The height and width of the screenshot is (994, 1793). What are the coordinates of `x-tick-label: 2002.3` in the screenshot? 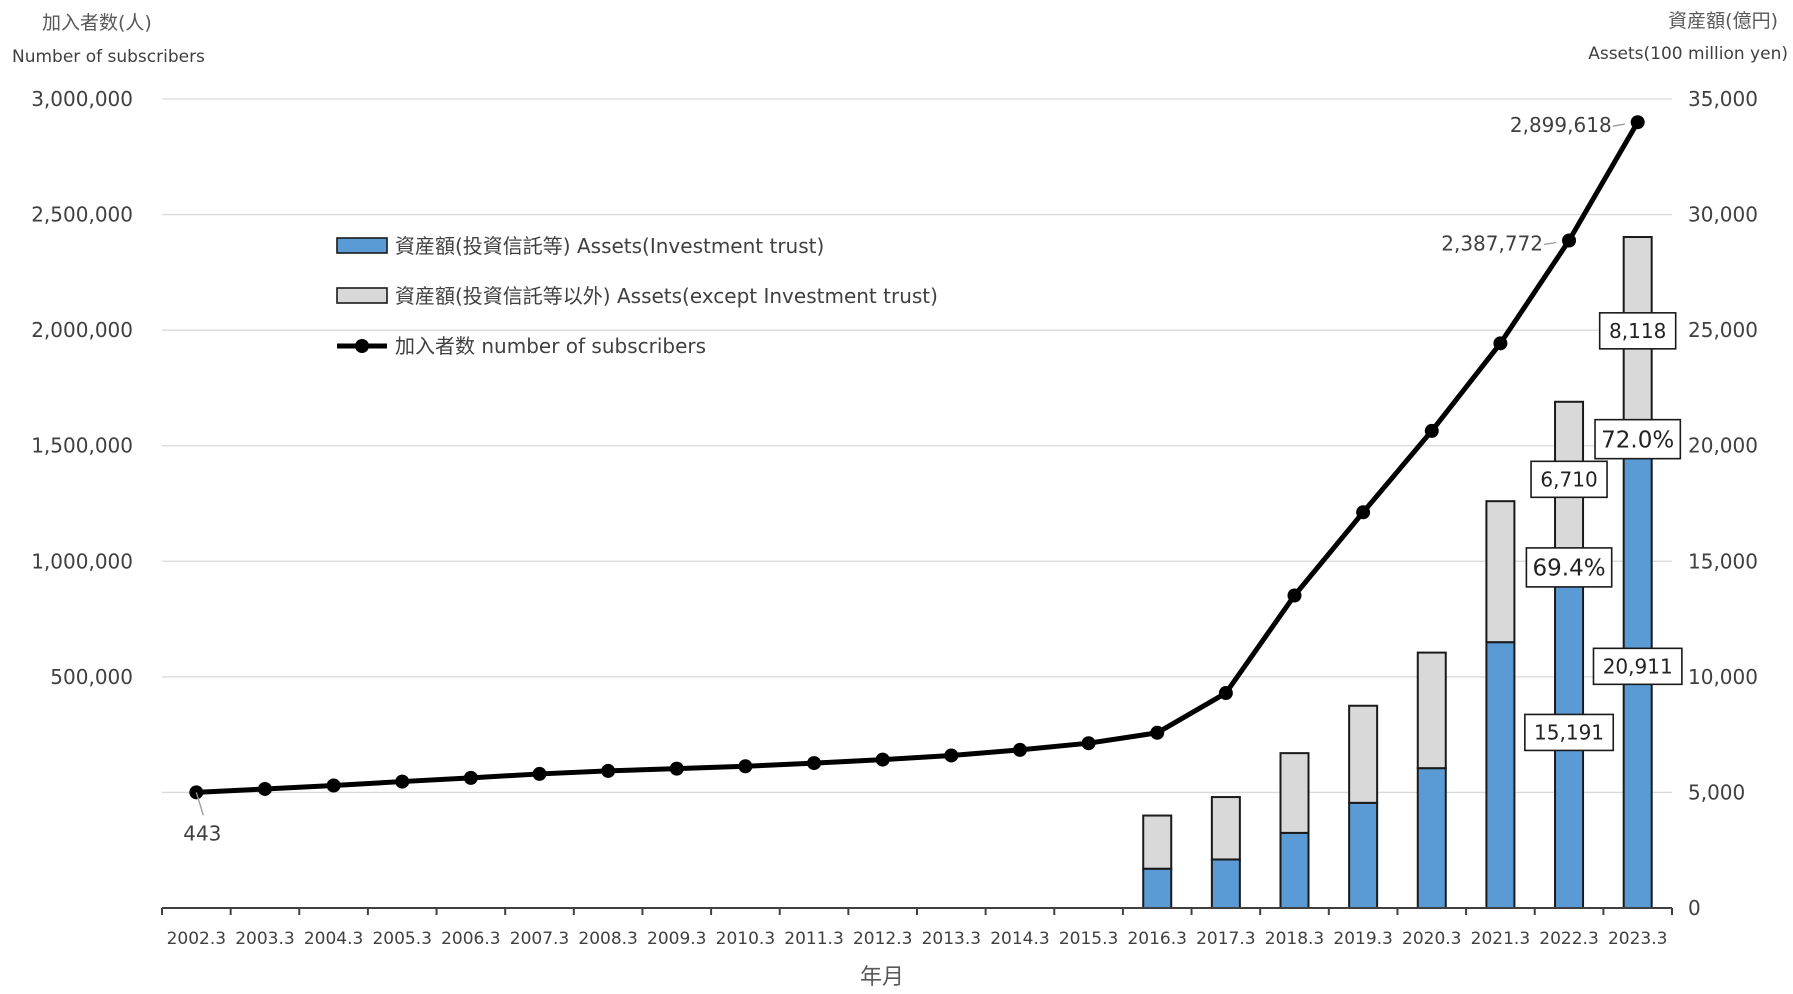 It's located at (196, 939).